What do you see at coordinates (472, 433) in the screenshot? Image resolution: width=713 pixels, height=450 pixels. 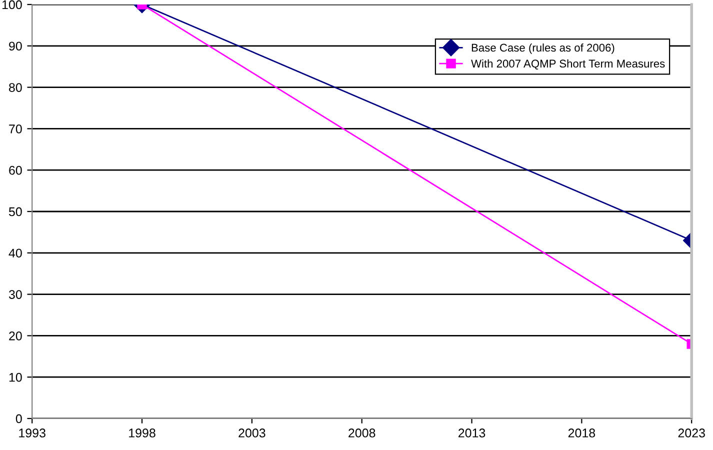 I see `x-tick-label: 2013` at bounding box center [472, 433].